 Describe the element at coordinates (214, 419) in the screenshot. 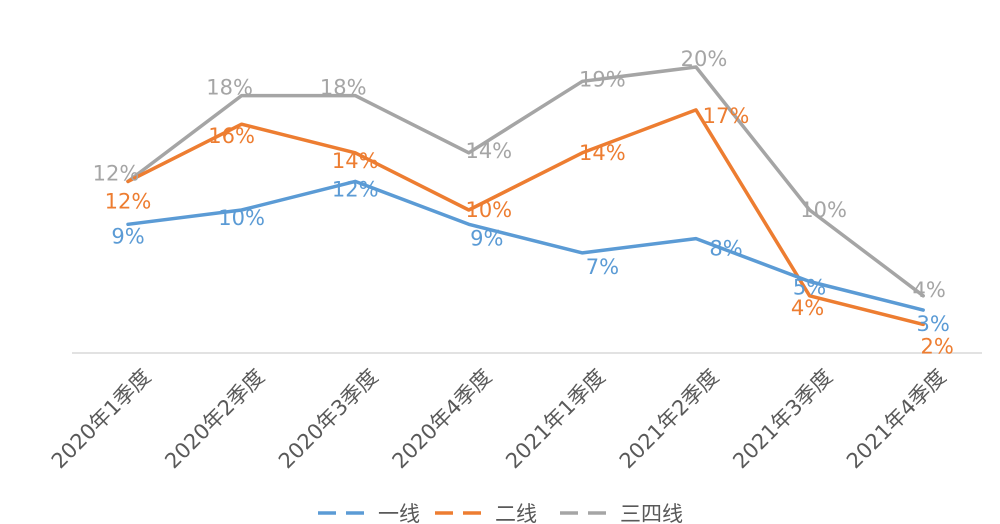

I see `x-tick-label: 2020年2季度` at that location.